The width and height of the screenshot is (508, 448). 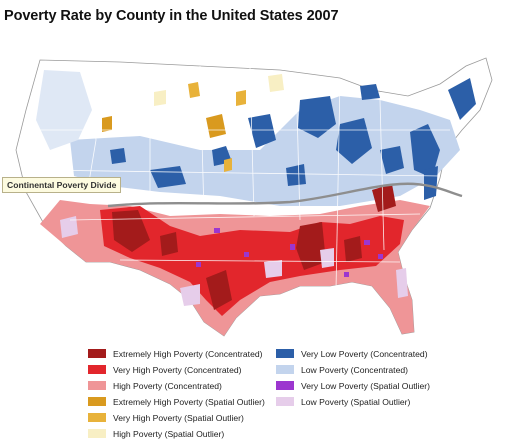 I want to click on legend-item-extremely-high-concentrated: Extremely High Poverty (Concentrated), so click(x=175, y=353).